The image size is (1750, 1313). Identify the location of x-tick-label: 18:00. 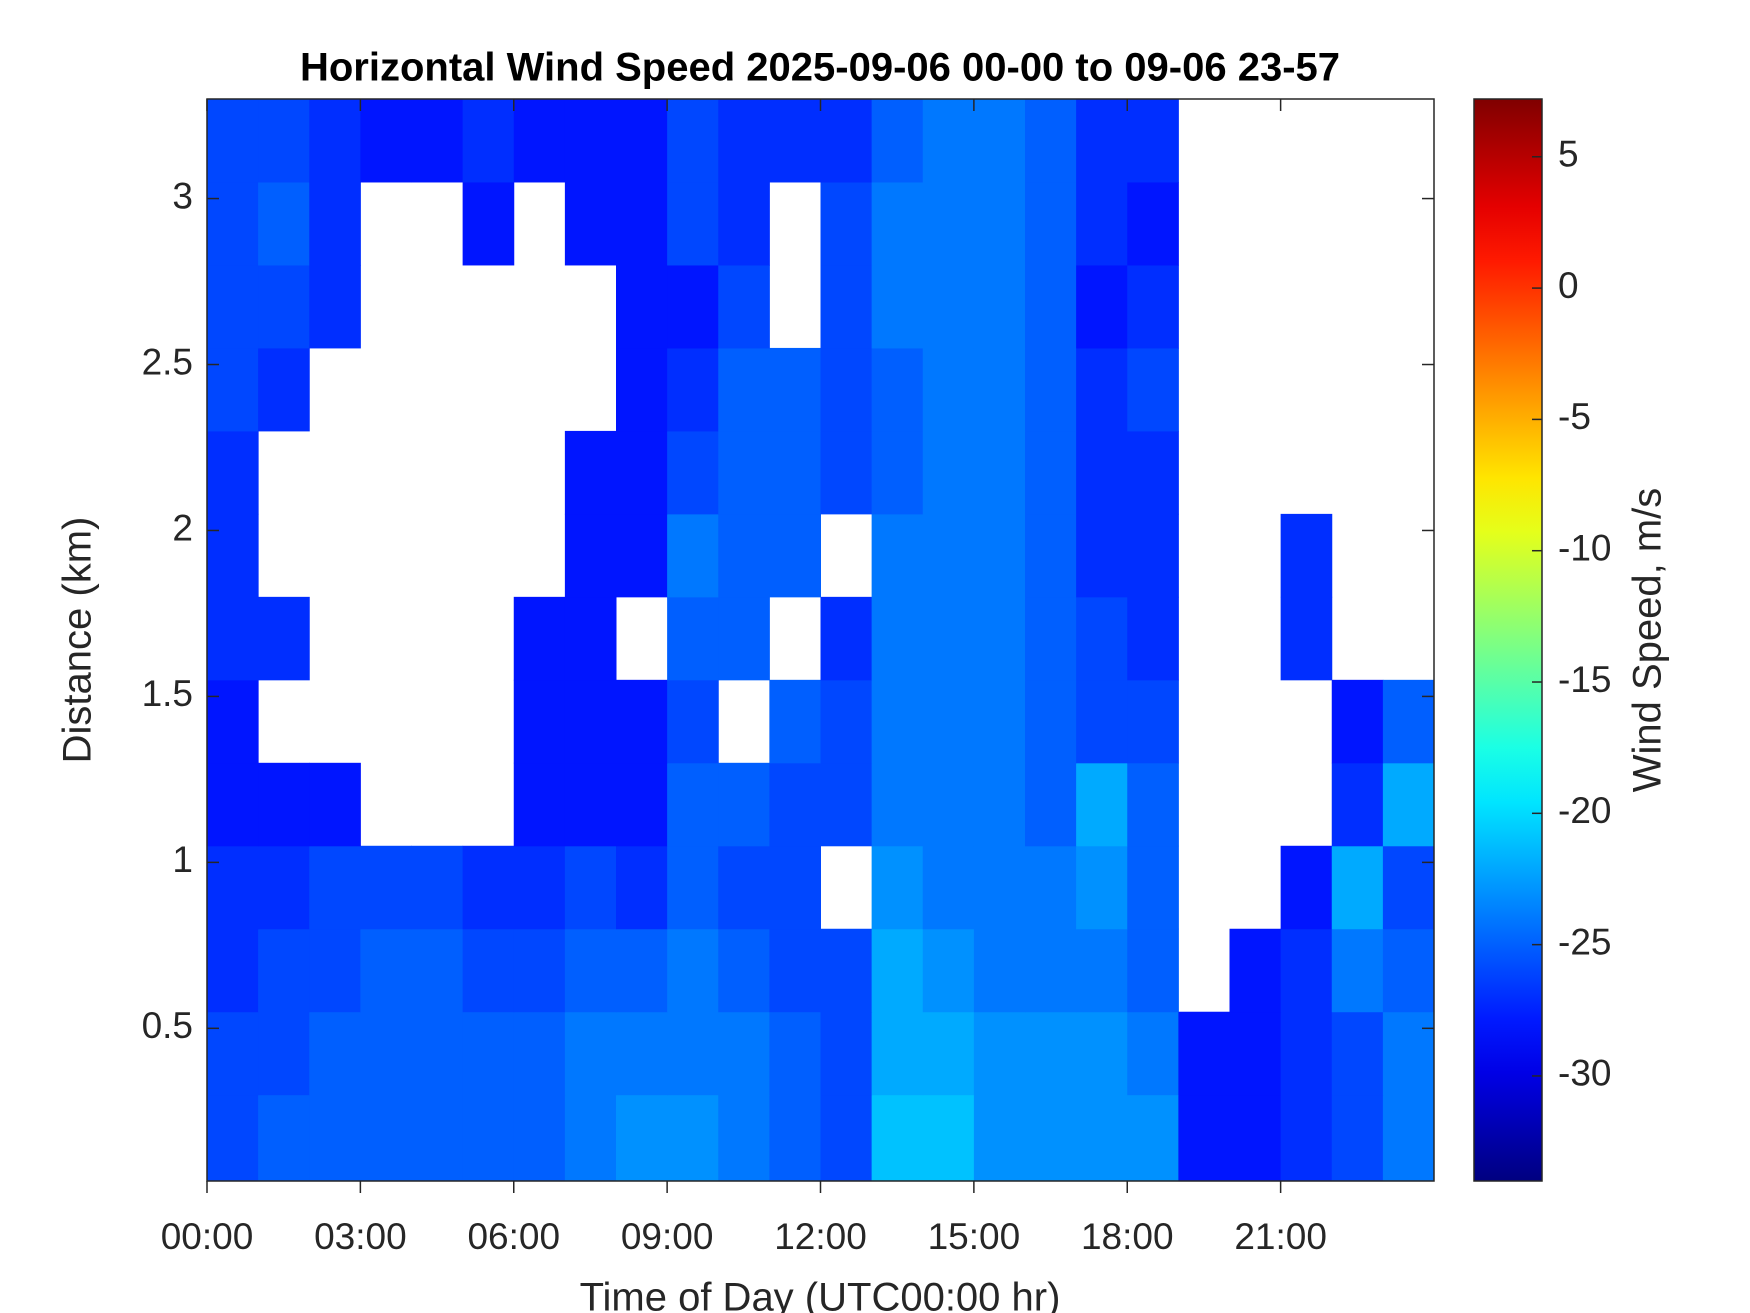
(1127, 1236).